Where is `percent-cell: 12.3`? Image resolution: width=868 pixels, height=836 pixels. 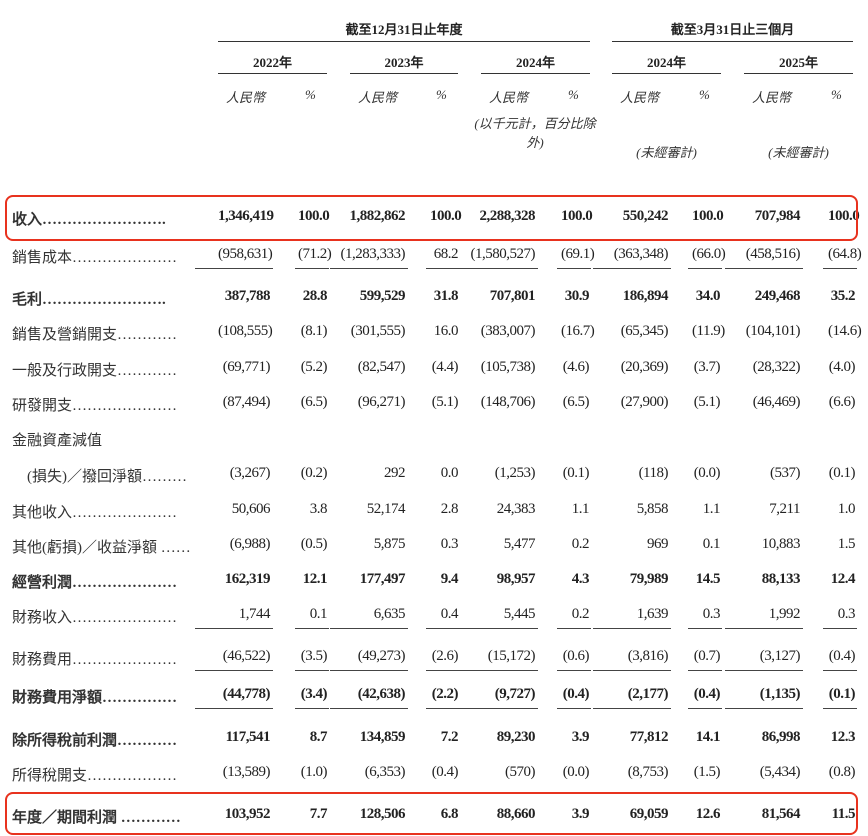
percent-cell: 12.3 is located at coordinates (843, 737).